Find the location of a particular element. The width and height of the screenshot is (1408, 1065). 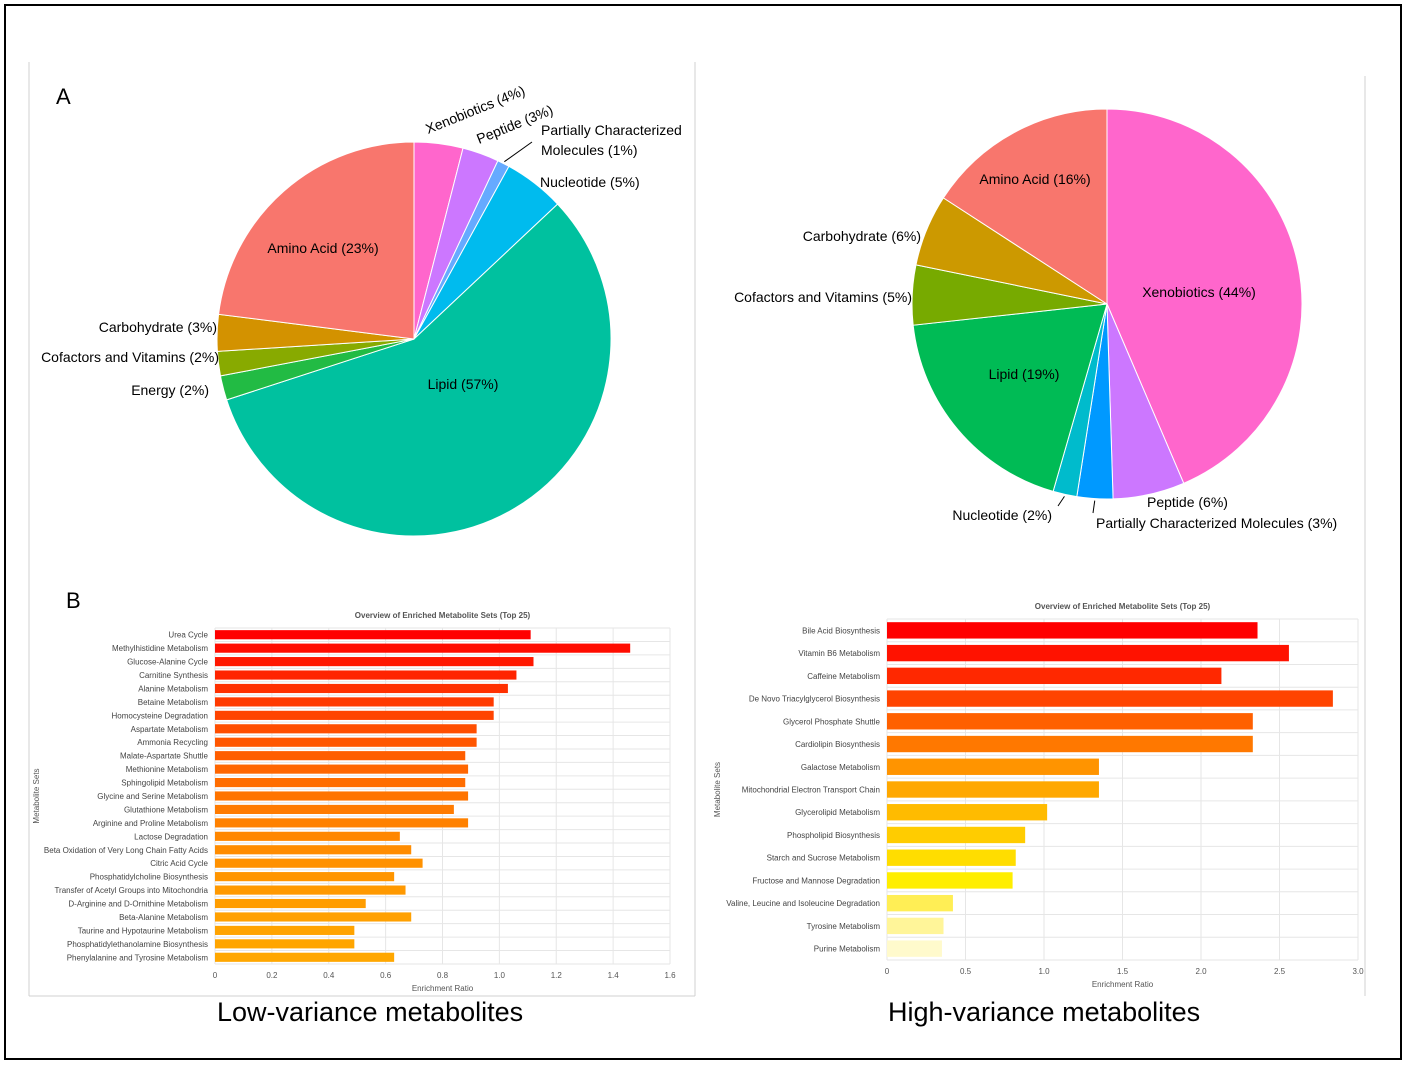

category-label: Malate-Aspartate Shuttle is located at coordinates (164, 756).